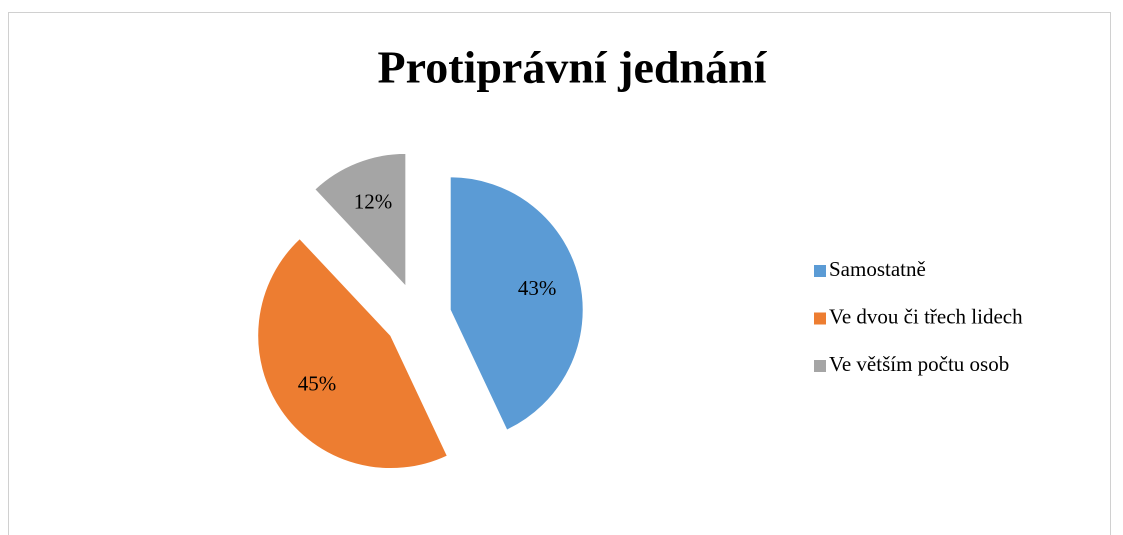 This screenshot has width=1123, height=535. Describe the element at coordinates (373, 201) in the screenshot. I see `data-label: 12%` at that location.